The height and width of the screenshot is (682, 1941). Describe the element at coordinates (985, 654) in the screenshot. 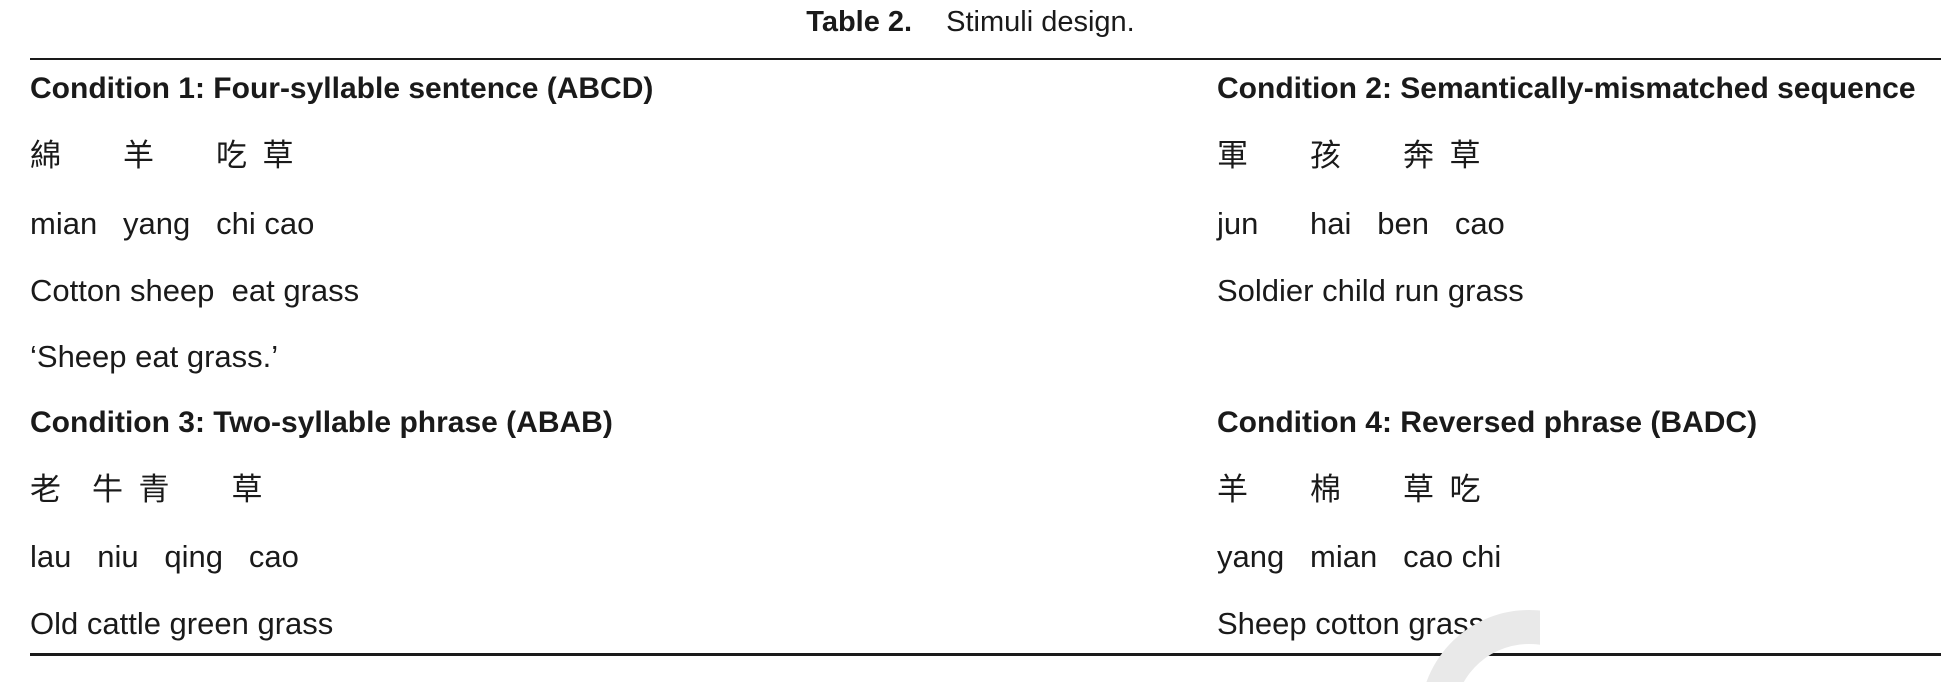

I see `bottom-rule` at that location.